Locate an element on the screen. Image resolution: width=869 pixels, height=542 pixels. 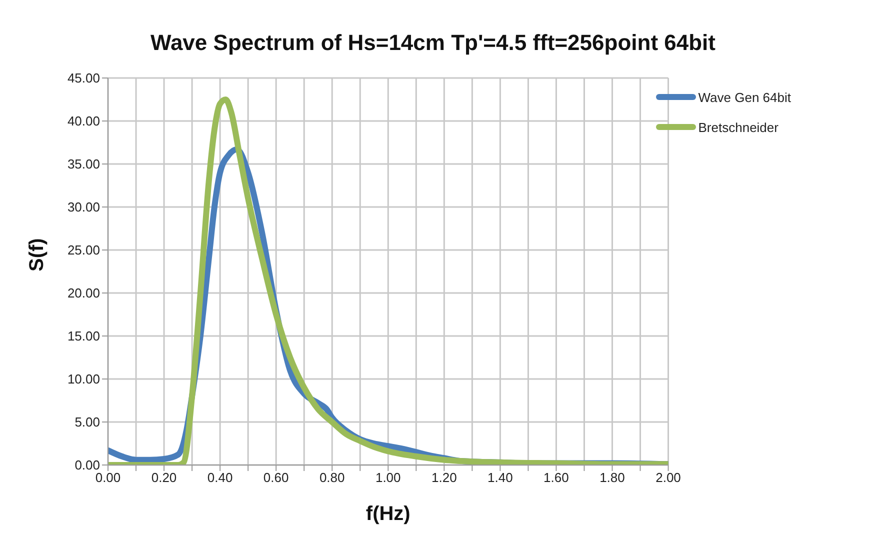
y-tick-label: 35.00 is located at coordinates (83, 164).